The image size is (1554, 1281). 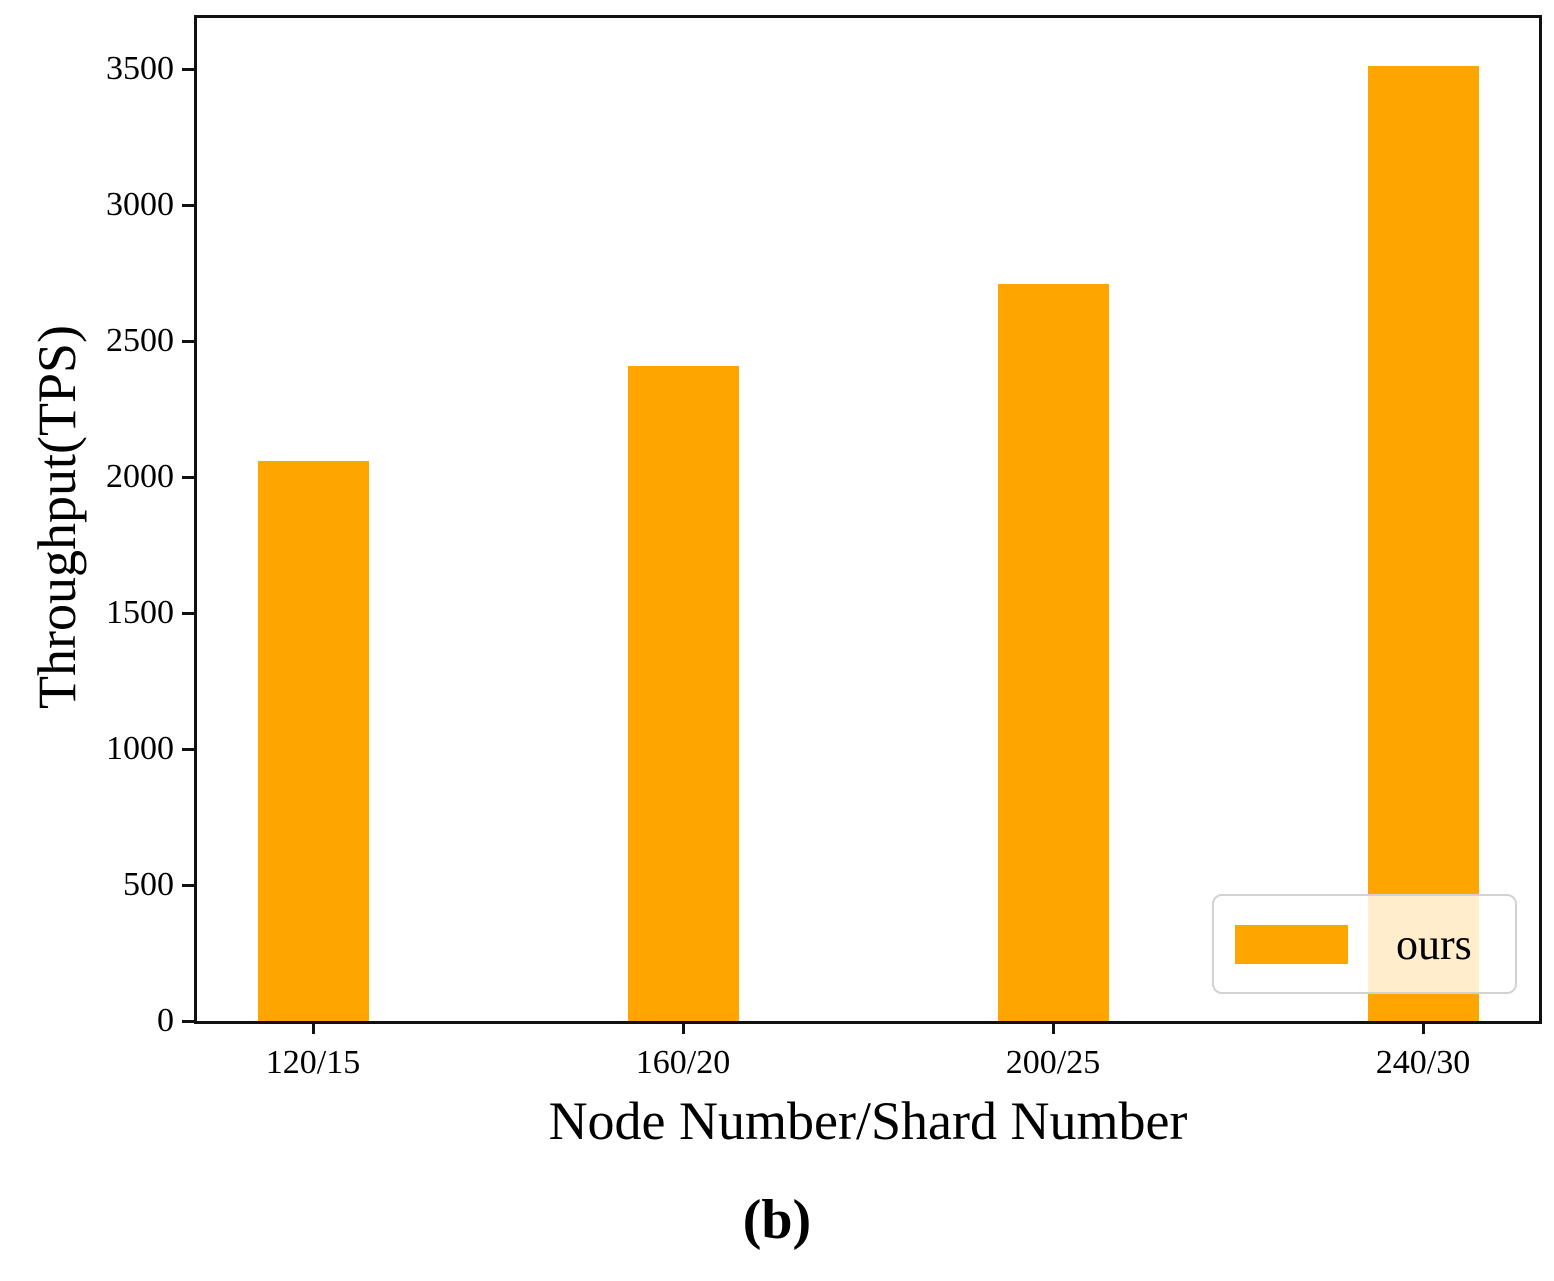 I want to click on figure-caption: (b), so click(x=777, y=1220).